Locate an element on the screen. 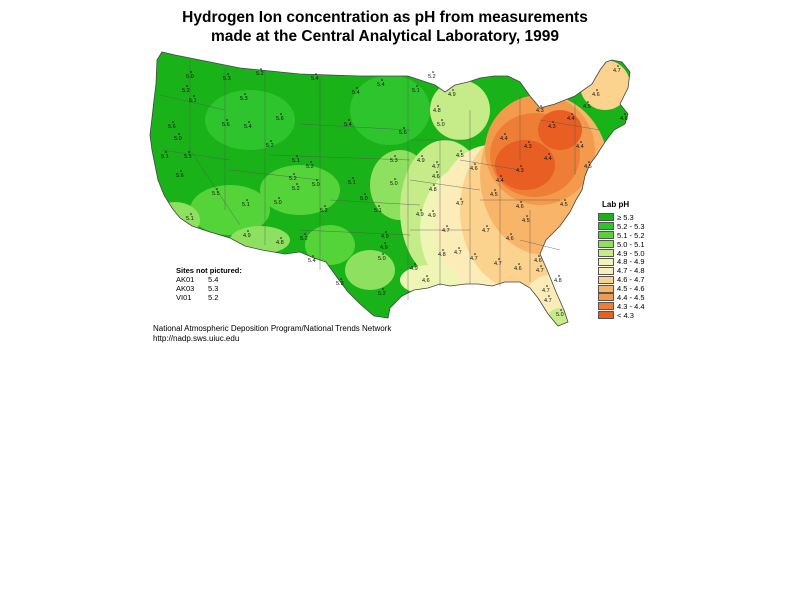  legend-item: 4.7 - 4.8 is located at coordinates (628, 270).